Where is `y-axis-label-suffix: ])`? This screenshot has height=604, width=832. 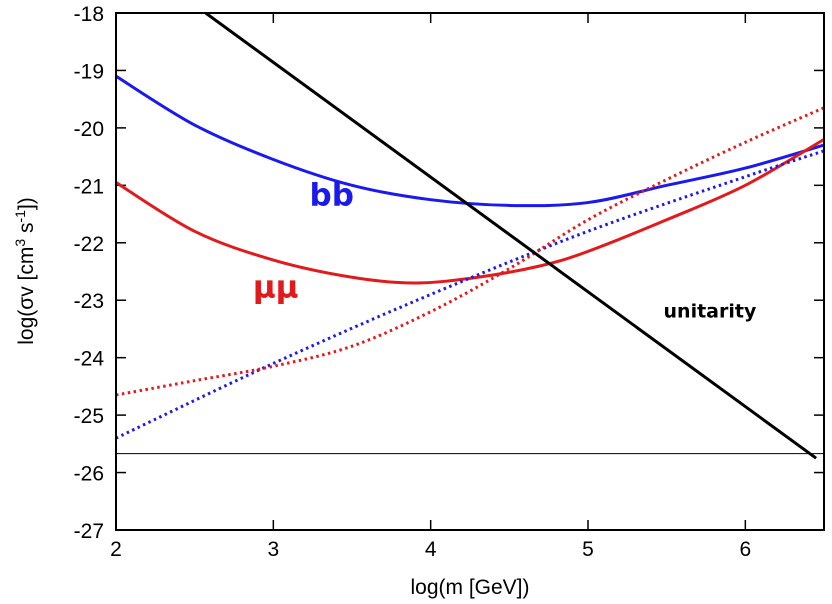
y-axis-label-suffix: ]) is located at coordinates (26, 203).